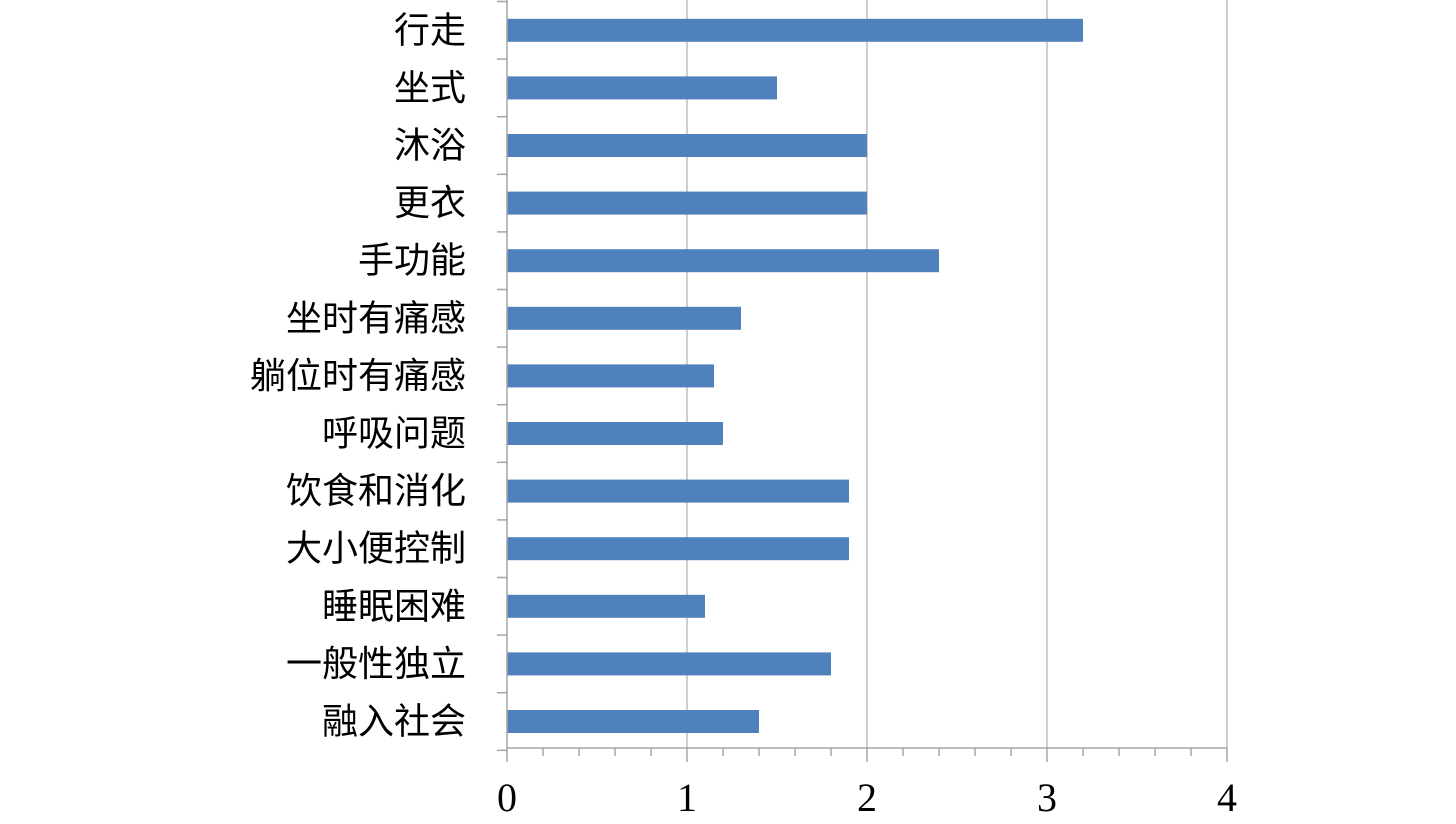 Image resolution: width=1456 pixels, height=824 pixels. What do you see at coordinates (376, 664) in the screenshot?
I see `category-label-11: 一般性独立` at bounding box center [376, 664].